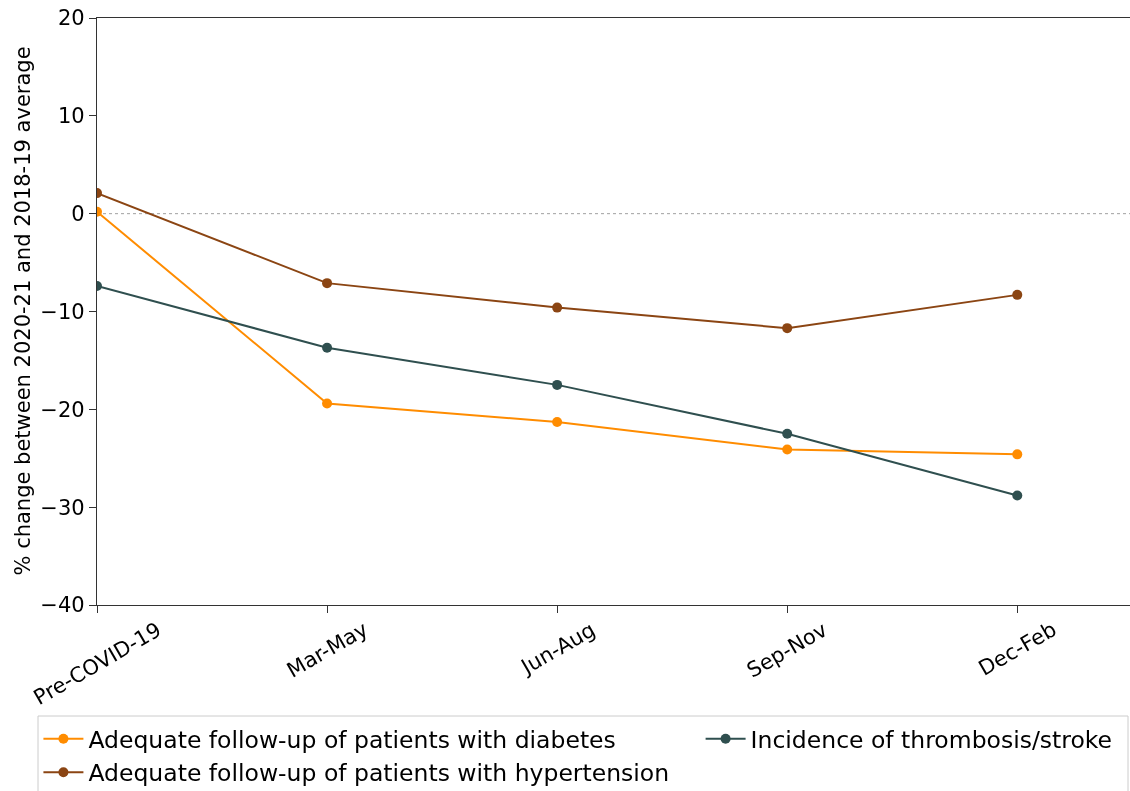  Describe the element at coordinates (78, 214) in the screenshot. I see `y-tick-label: 0` at that location.